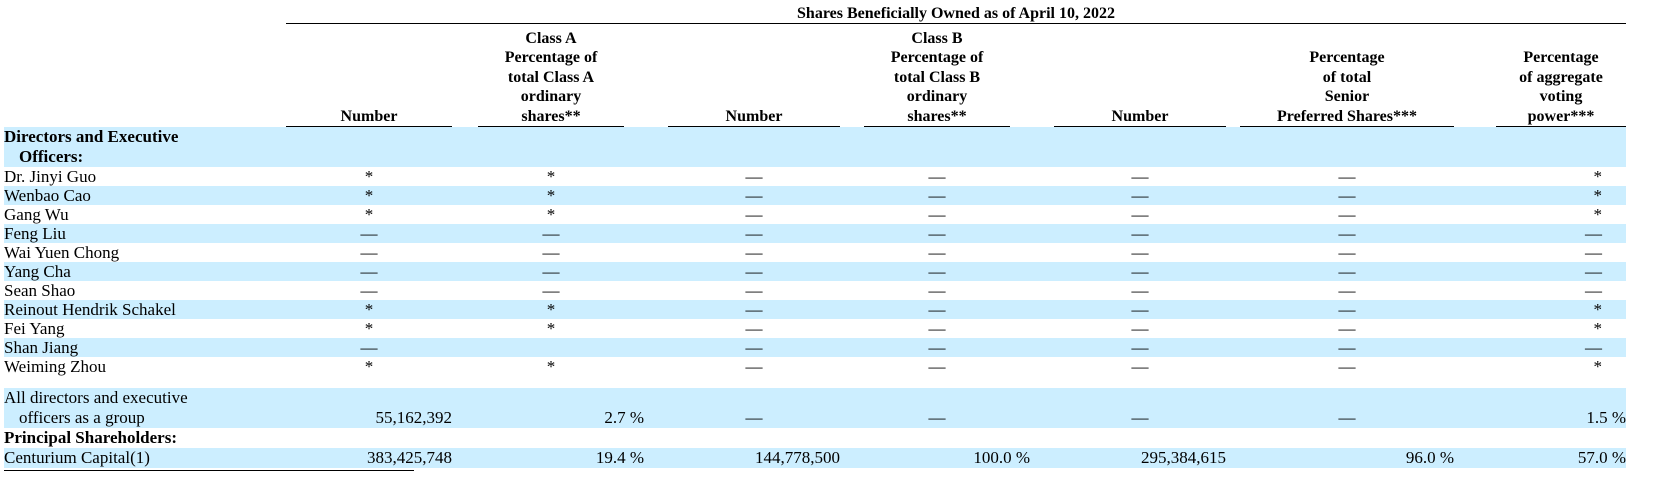 The height and width of the screenshot is (477, 1656). What do you see at coordinates (55, 366) in the screenshot?
I see `row-label: Weiming Zhou` at bounding box center [55, 366].